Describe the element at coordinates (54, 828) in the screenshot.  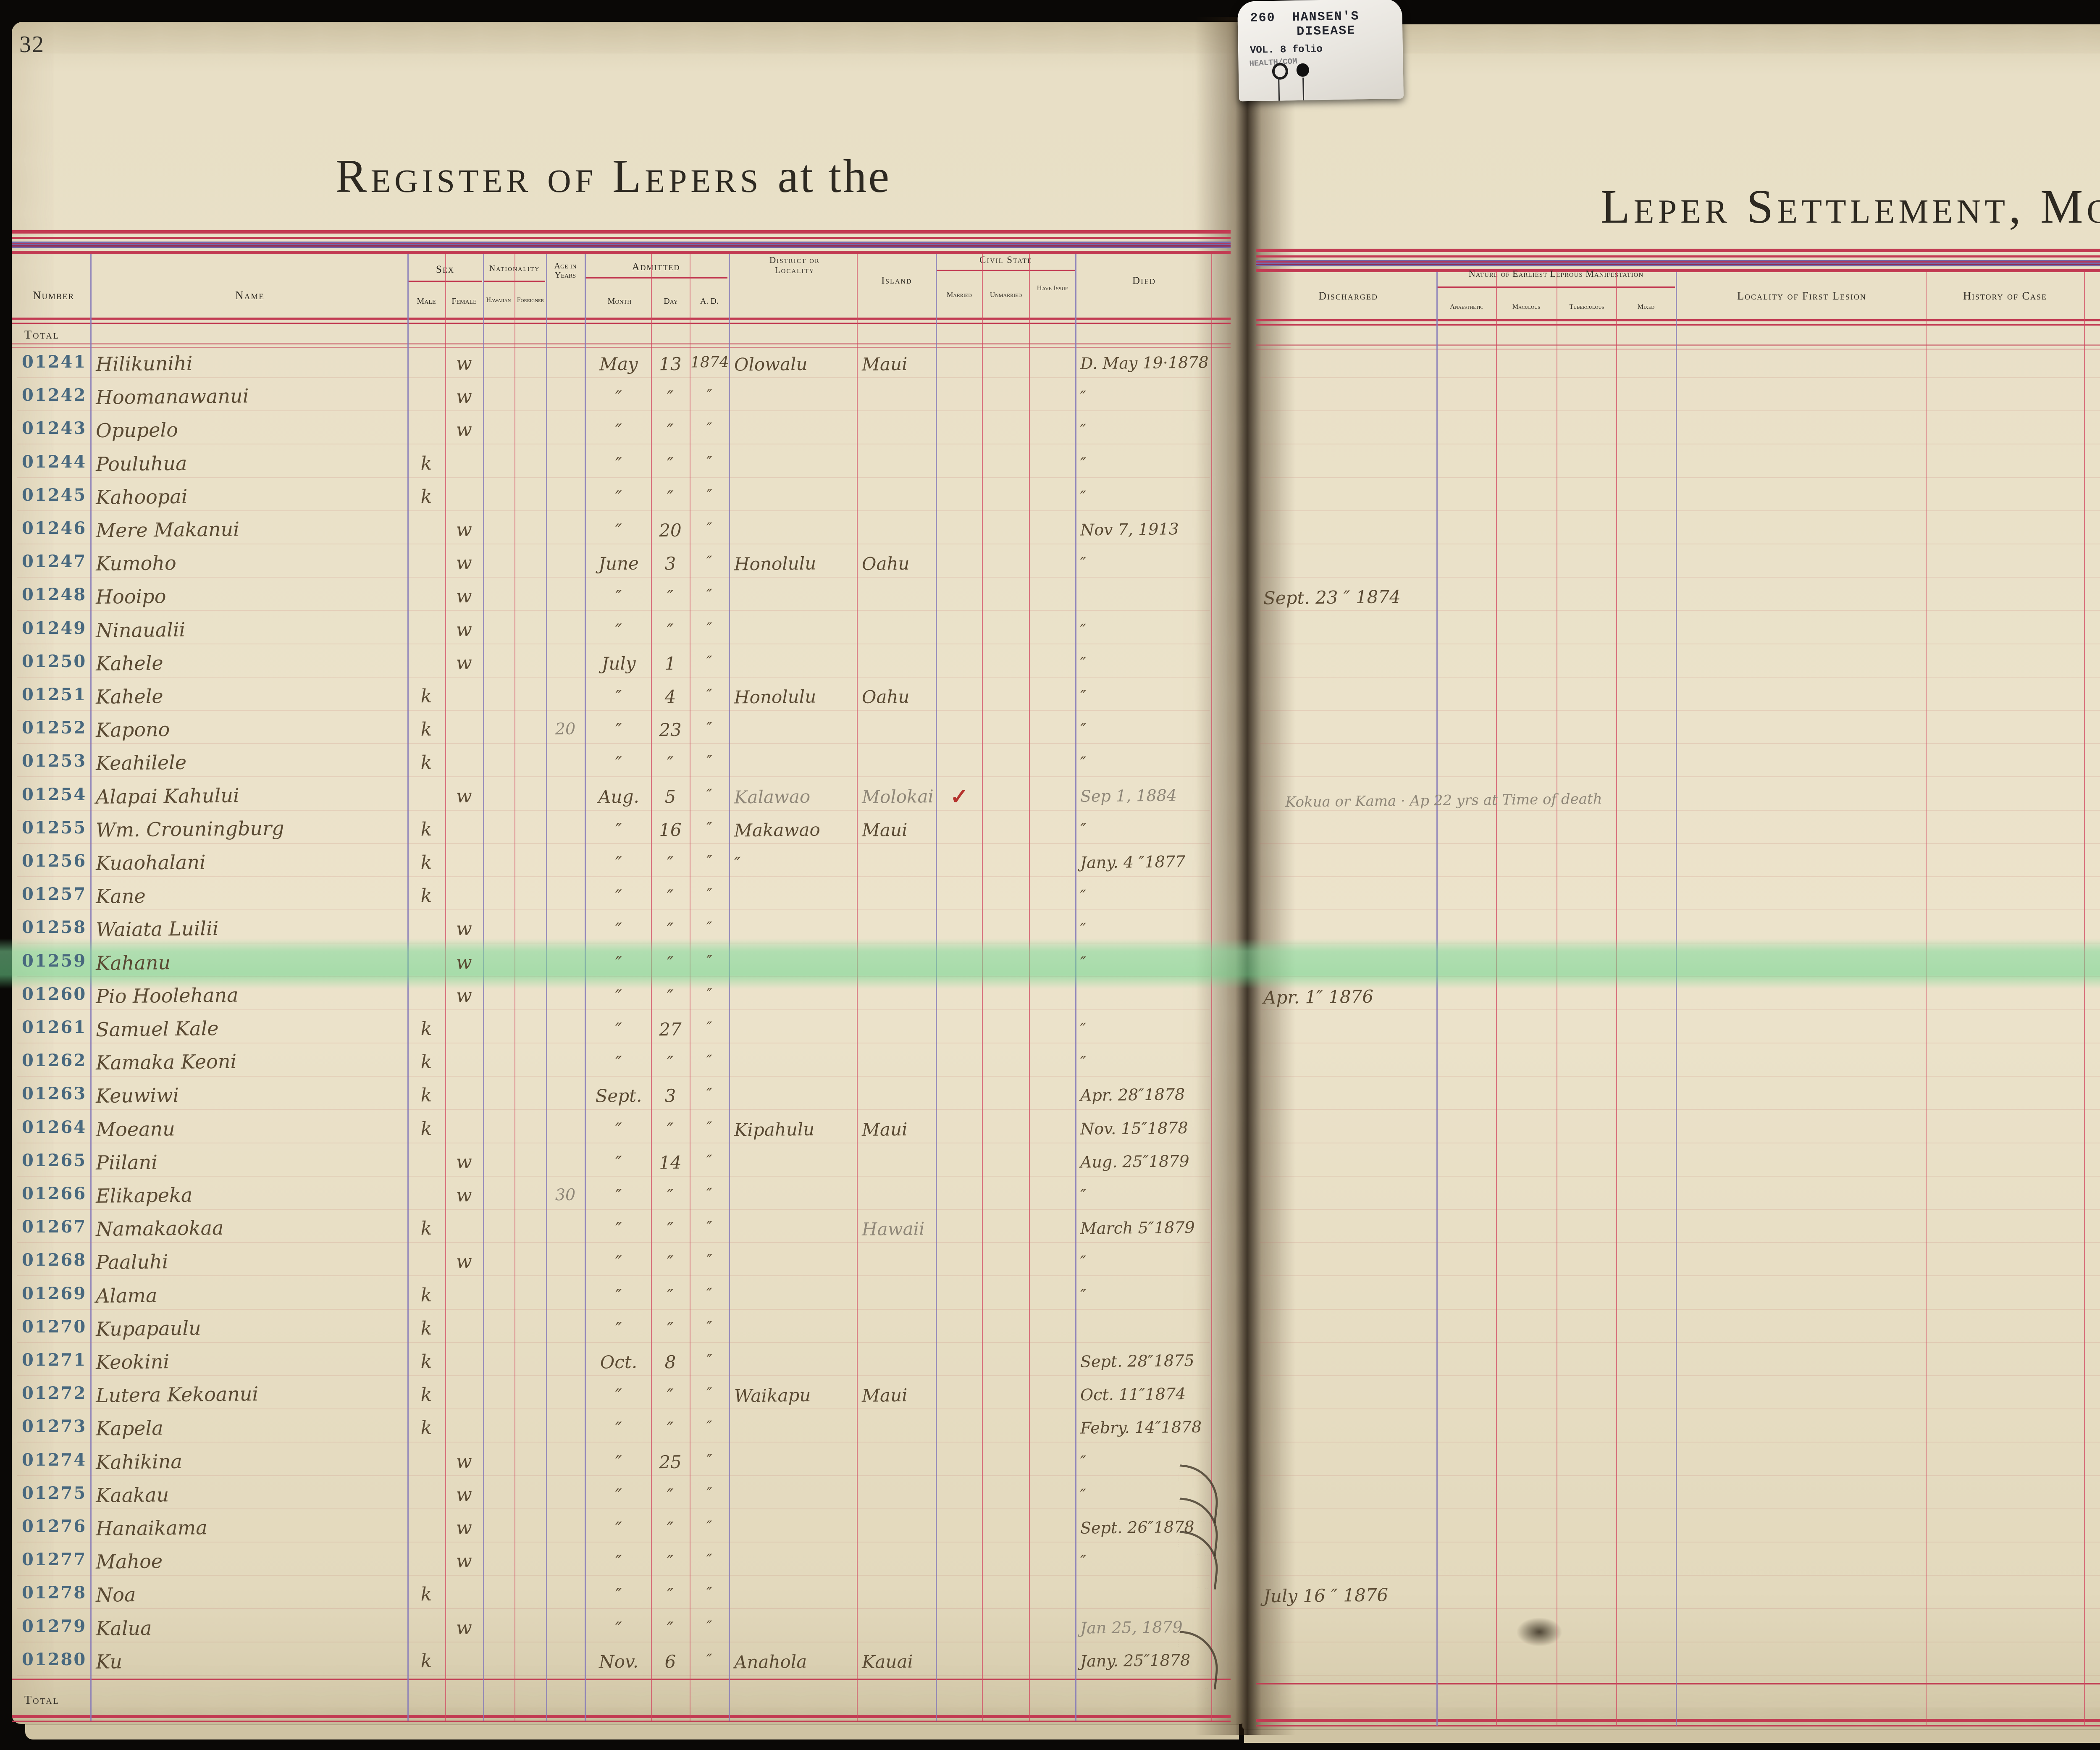
I see `row-number: 01255` at that location.